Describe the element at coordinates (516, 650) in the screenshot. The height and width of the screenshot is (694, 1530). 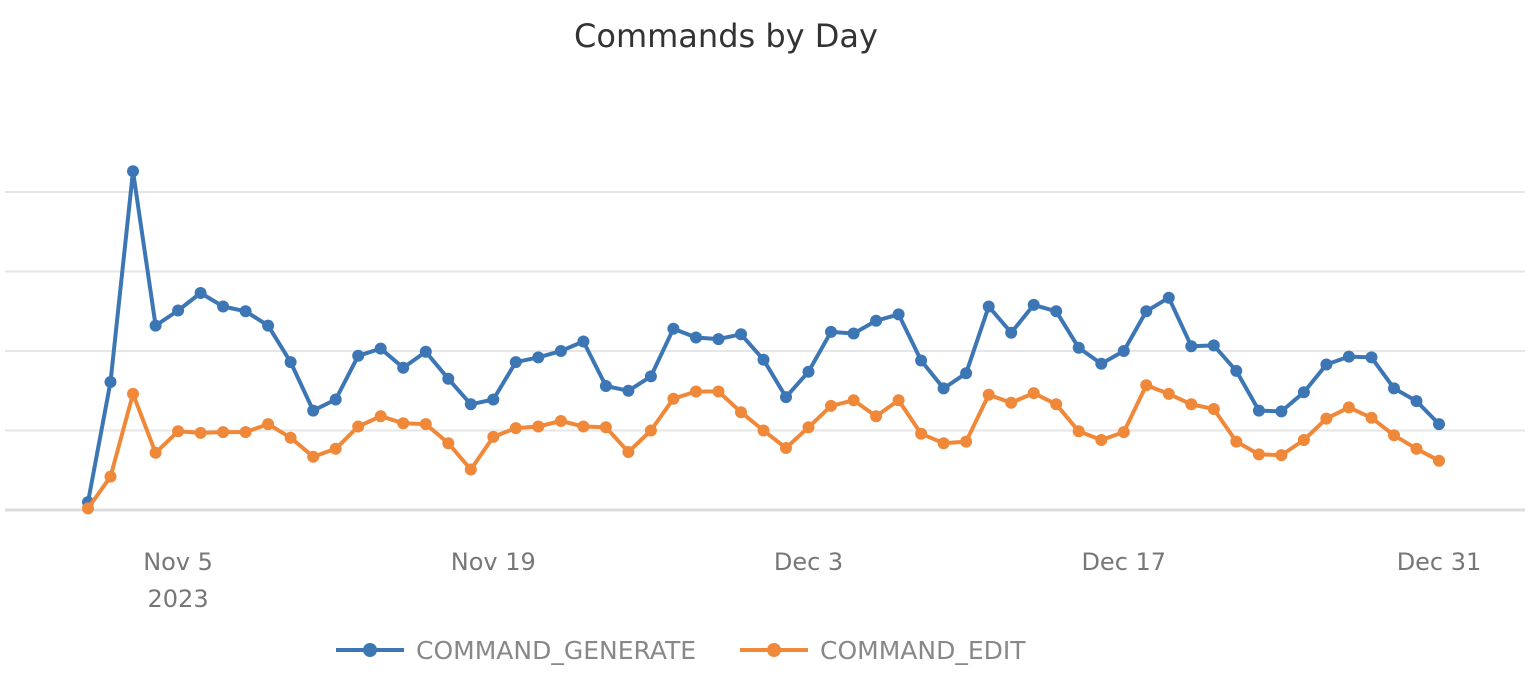
I see `legend-item-command-generate: COMMAND_GENERATE` at that location.